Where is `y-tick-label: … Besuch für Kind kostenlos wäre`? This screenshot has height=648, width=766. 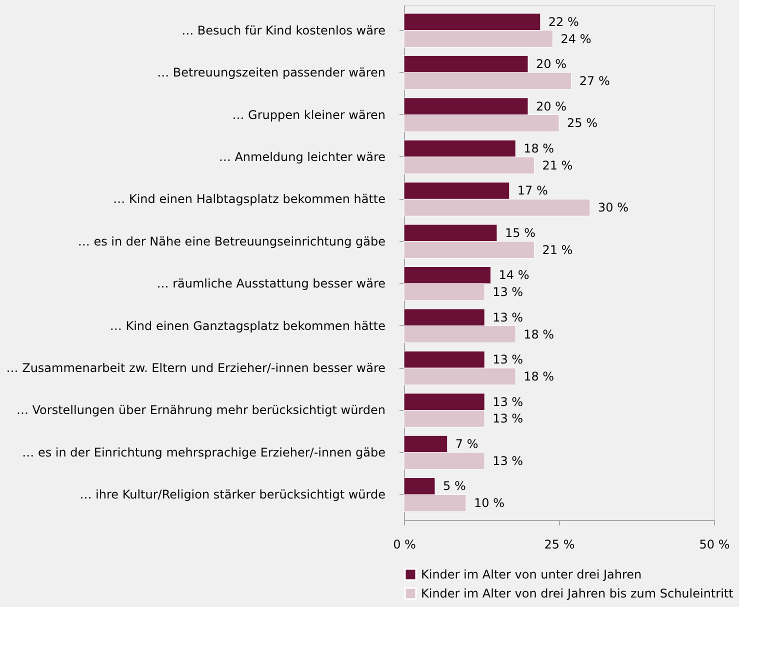 y-tick-label: … Besuch für Kind kostenlos wäre is located at coordinates (284, 30).